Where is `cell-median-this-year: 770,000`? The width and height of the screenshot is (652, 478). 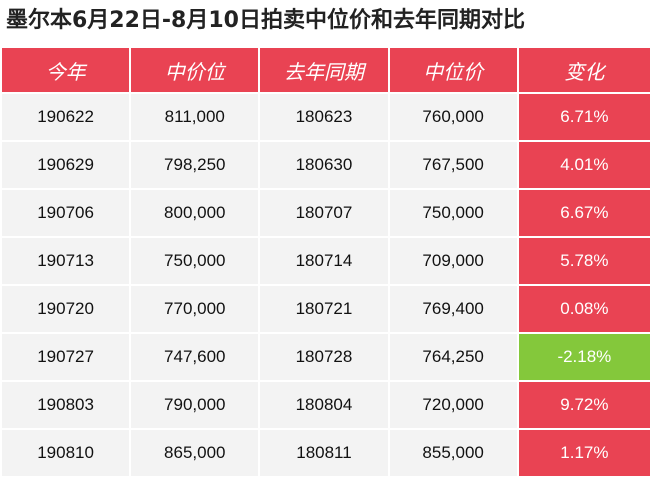 cell-median-this-year: 770,000 is located at coordinates (195, 309).